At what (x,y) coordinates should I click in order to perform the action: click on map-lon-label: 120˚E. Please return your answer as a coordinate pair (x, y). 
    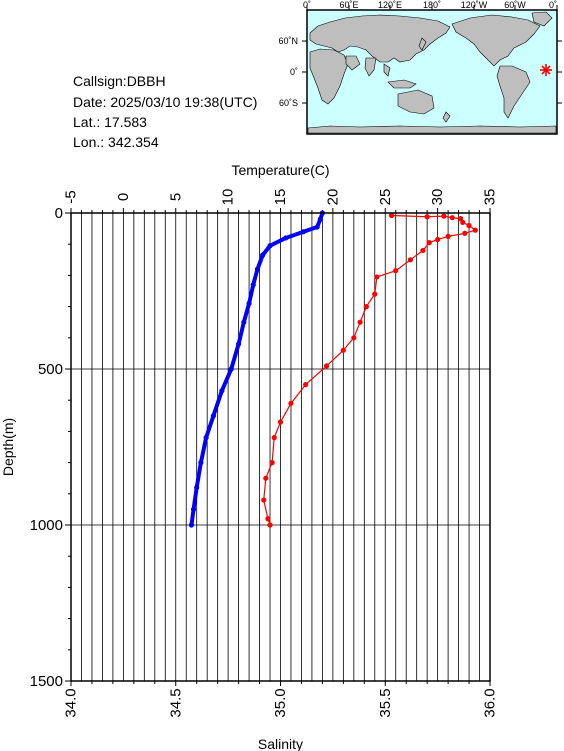
    Looking at the image, I should click on (390, 5).